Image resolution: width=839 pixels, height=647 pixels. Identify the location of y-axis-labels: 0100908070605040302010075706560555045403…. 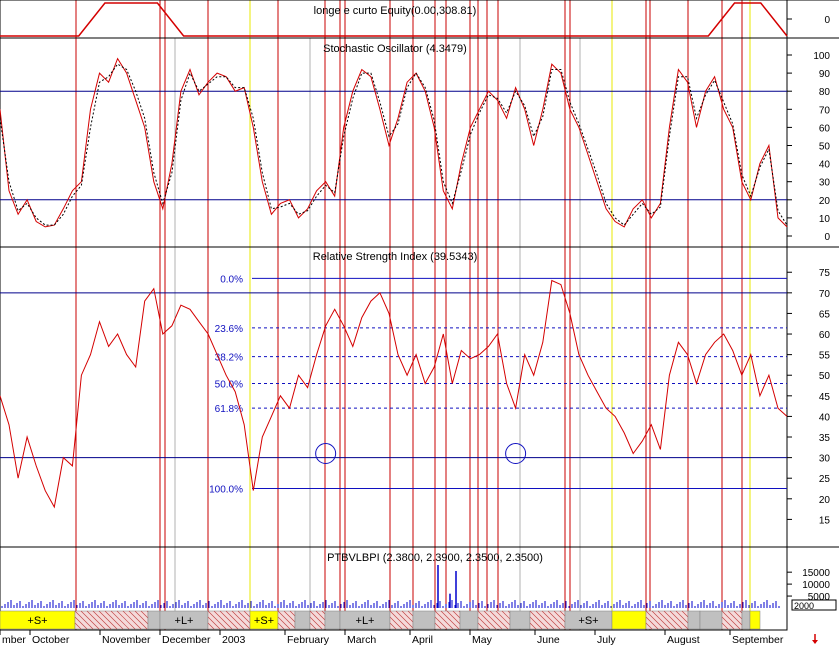
(808, 309).